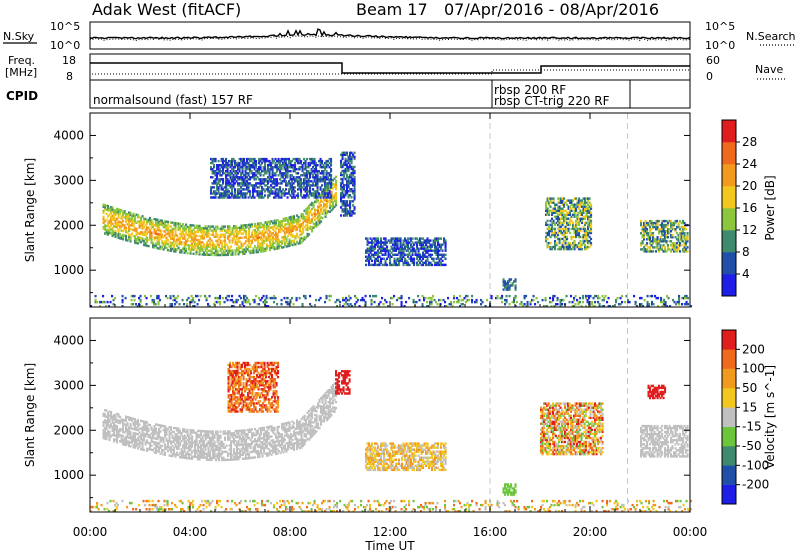 The image size is (800, 554). I want to click on freq-panel: Freq. [MHz] 18 8 60 0 Nave, so click(395, 68).